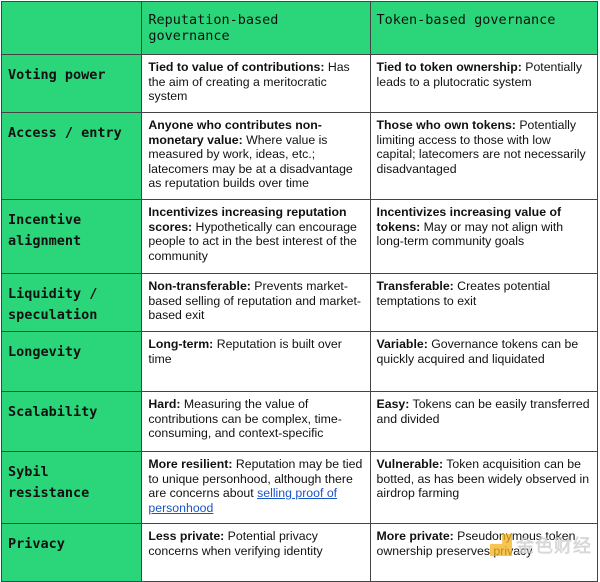 This screenshot has width=600, height=582. I want to click on row-label: Incentive alignment, so click(71, 236).